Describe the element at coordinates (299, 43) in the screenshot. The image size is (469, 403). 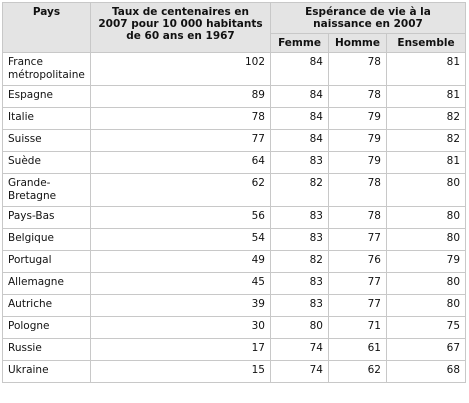
I see `header-cell: Femme` at that location.